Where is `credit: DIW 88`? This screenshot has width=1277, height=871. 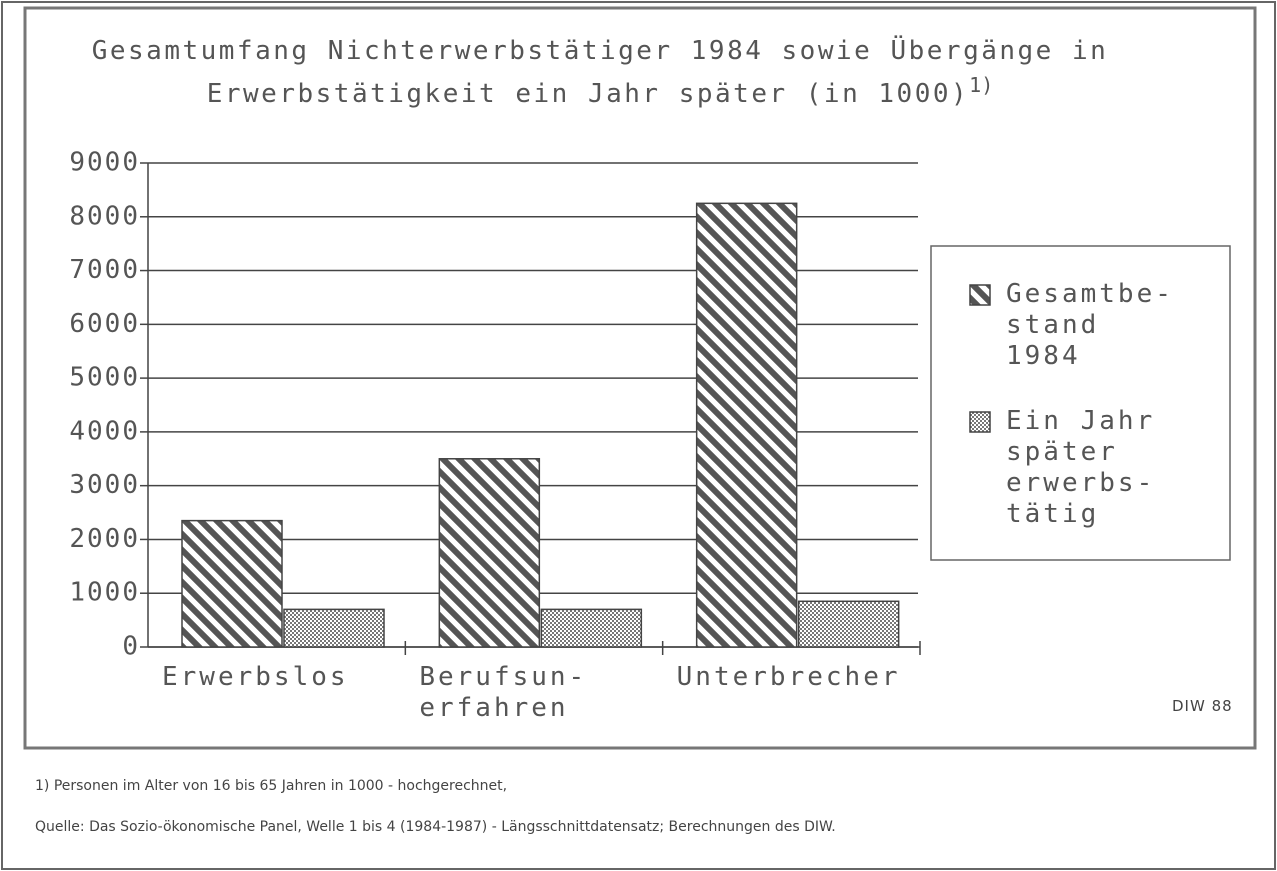 credit: DIW 88 is located at coordinates (1202, 706).